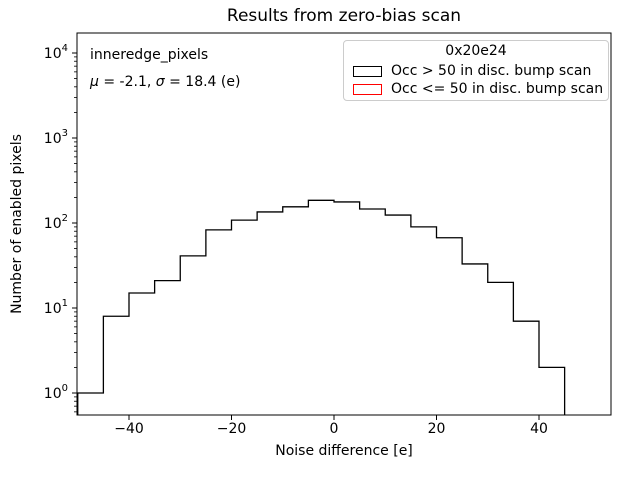 The width and height of the screenshot is (640, 480). What do you see at coordinates (56, 222) in the screenshot?
I see `y-tick-label: 10²` at bounding box center [56, 222].